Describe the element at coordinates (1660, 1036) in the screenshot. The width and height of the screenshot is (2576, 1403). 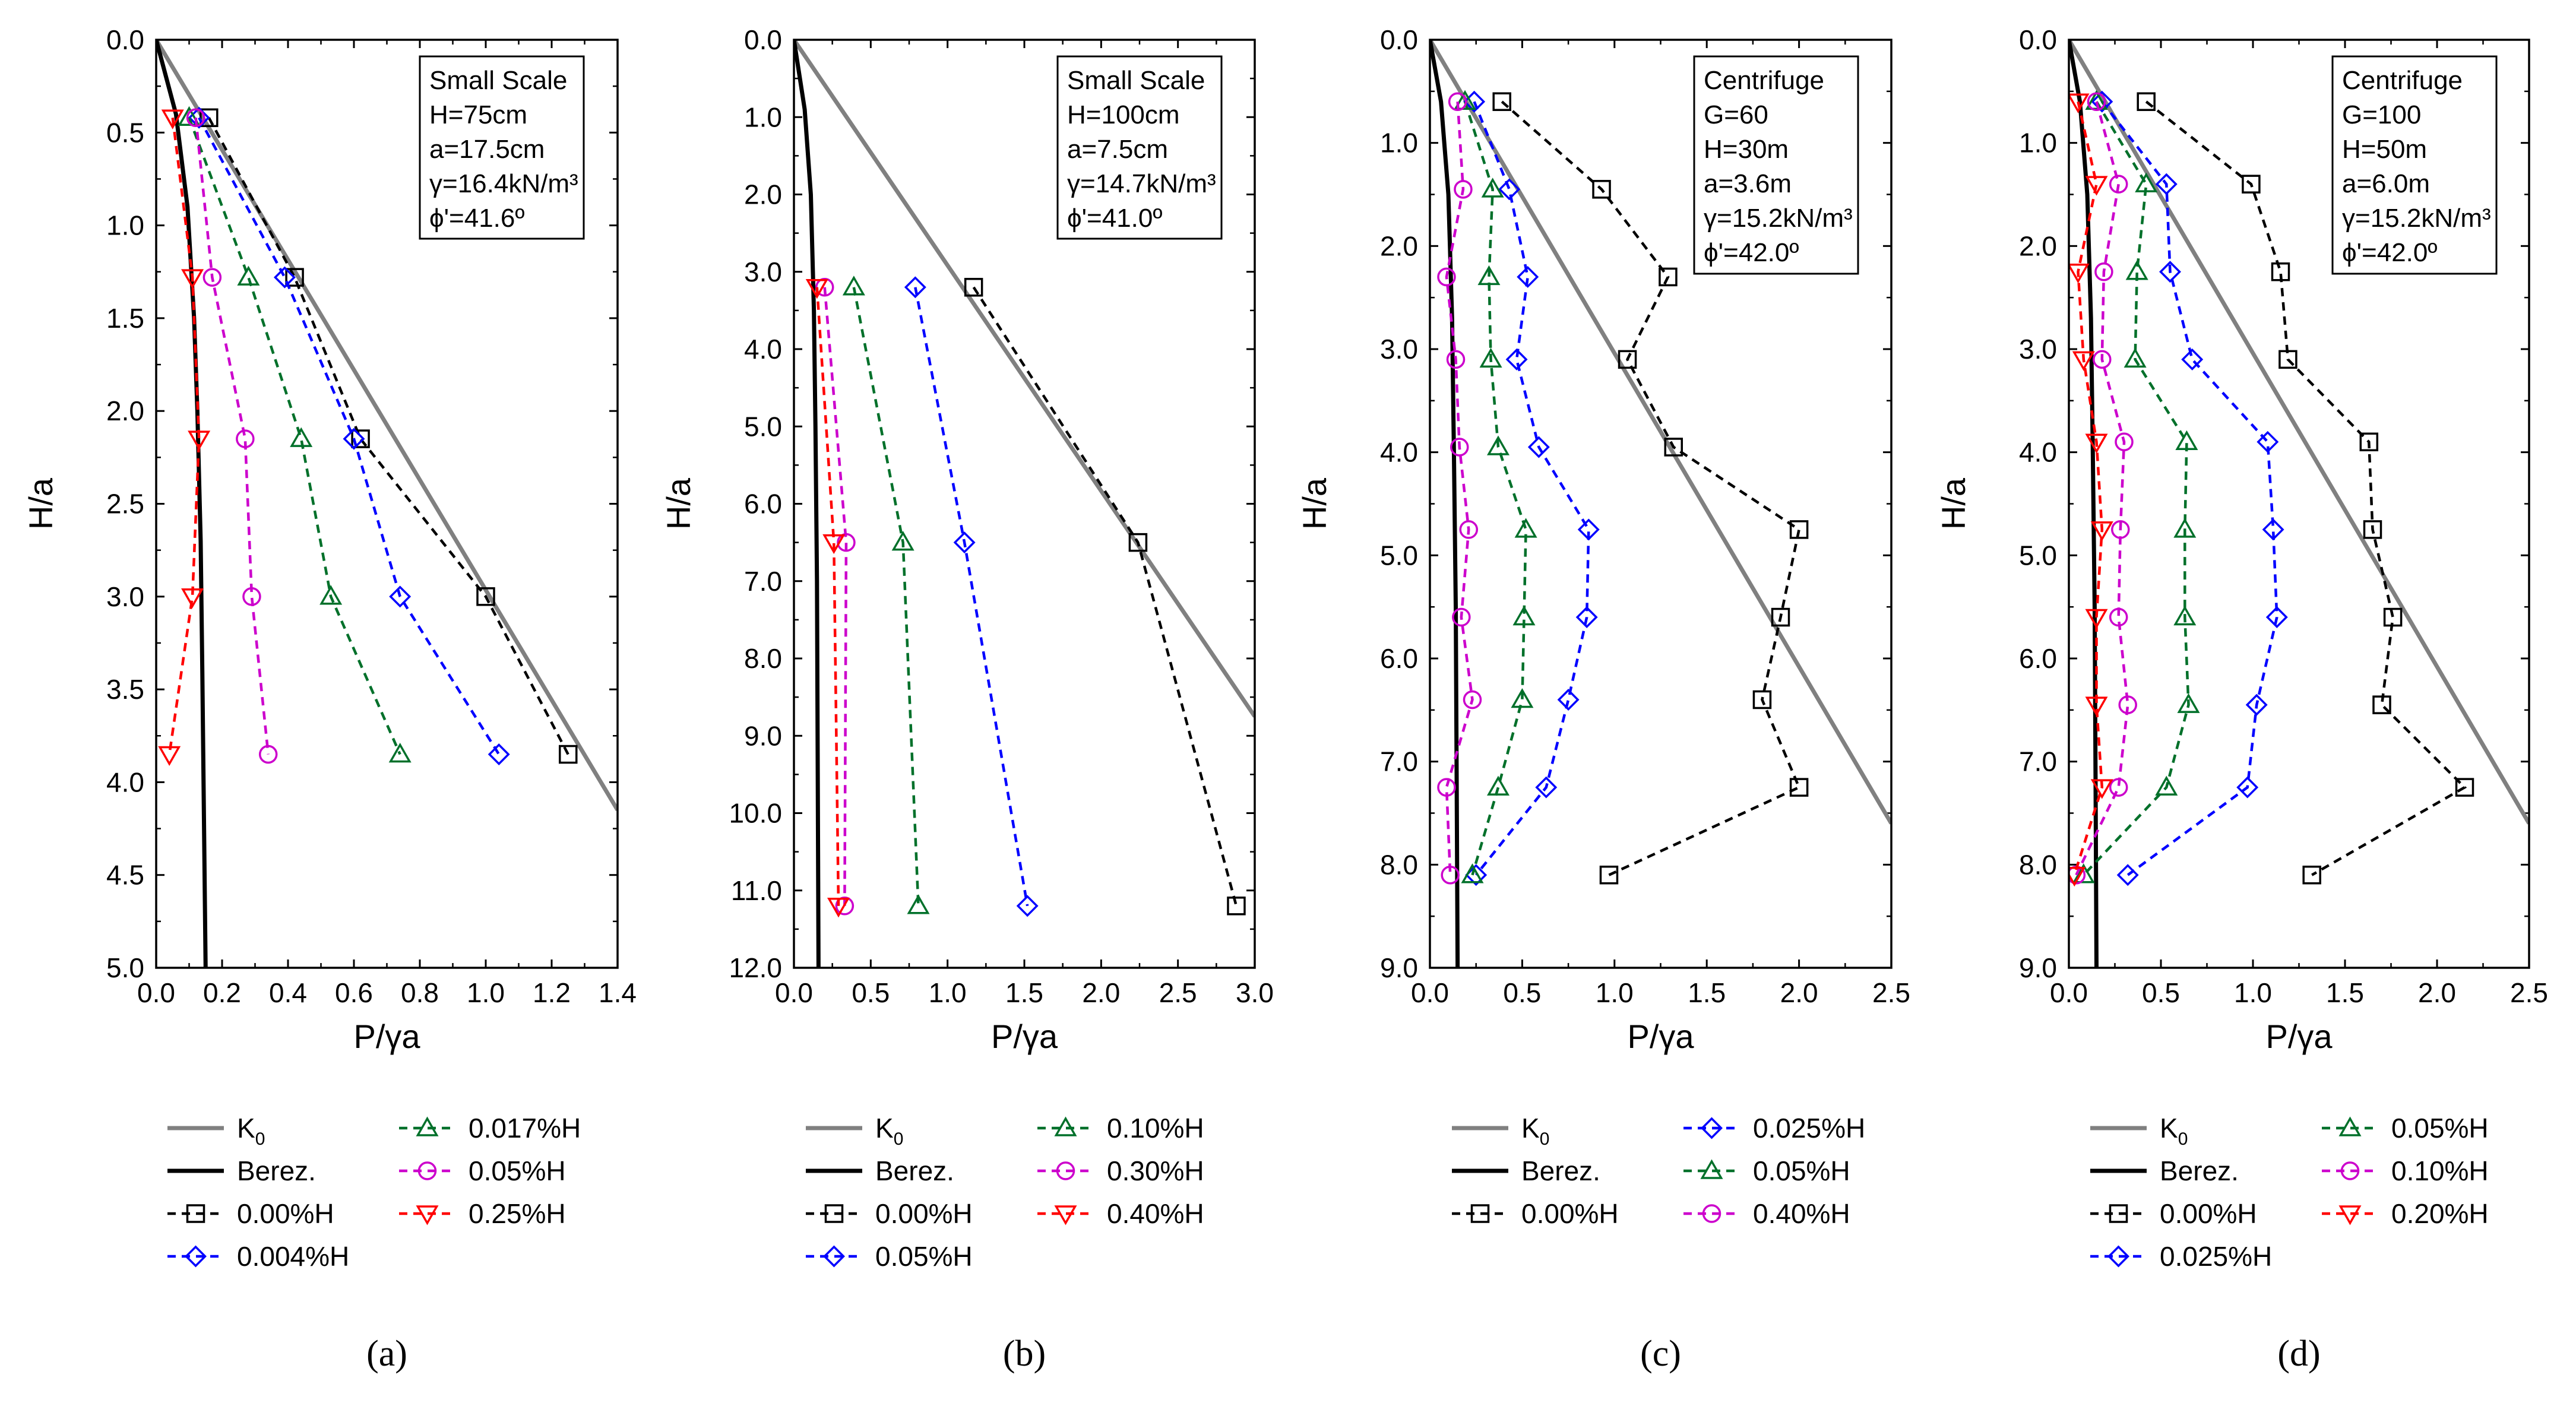
I see `x-axis-label: P/γa` at that location.